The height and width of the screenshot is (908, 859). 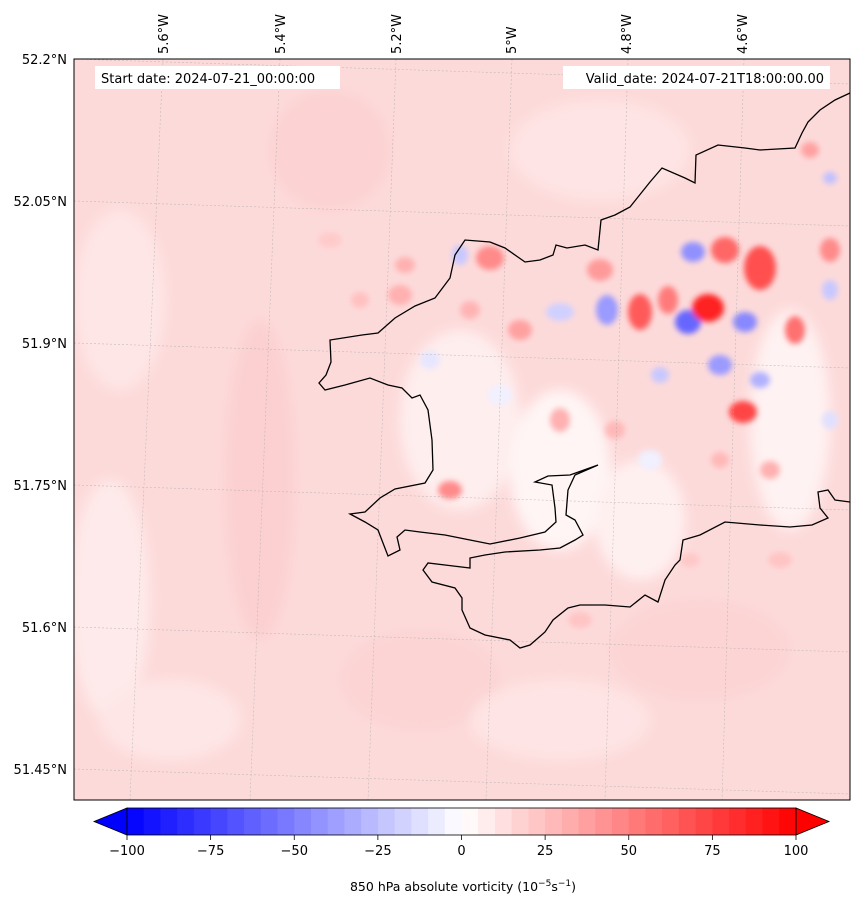 I want to click on colorbar-tick-label: 25, so click(x=545, y=851).